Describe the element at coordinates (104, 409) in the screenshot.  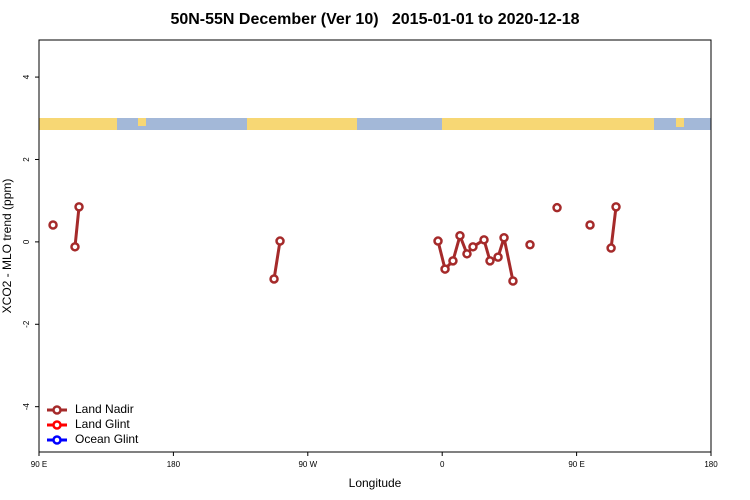
I see `legend-label: Land Nadir` at that location.